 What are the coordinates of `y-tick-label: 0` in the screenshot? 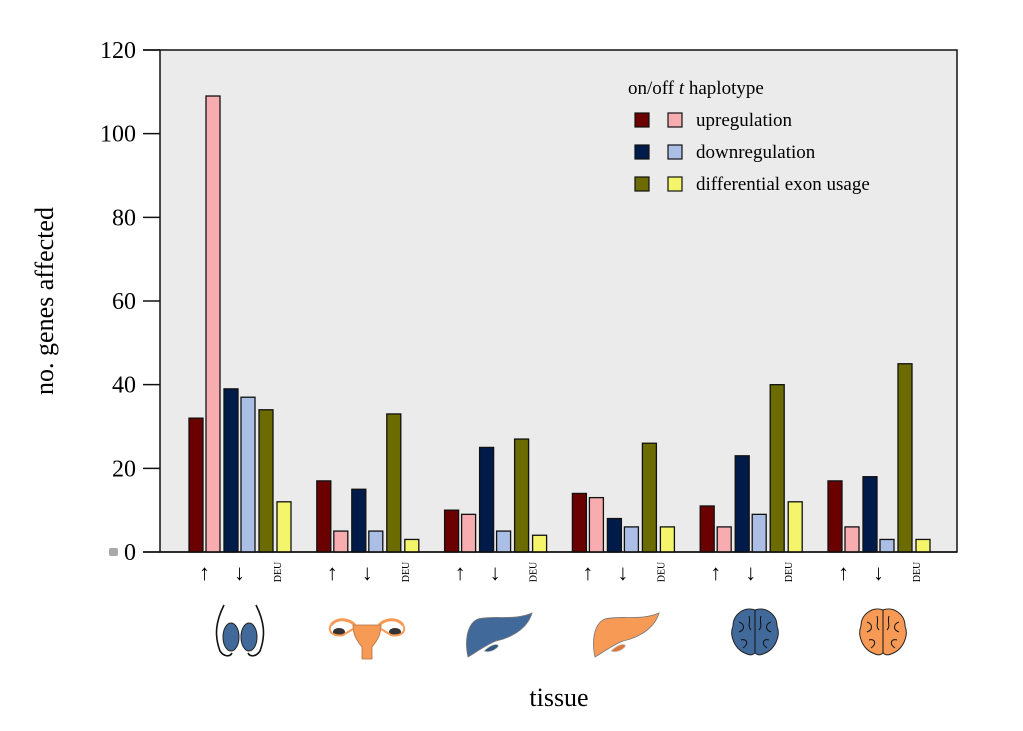 It's located at (130, 553).